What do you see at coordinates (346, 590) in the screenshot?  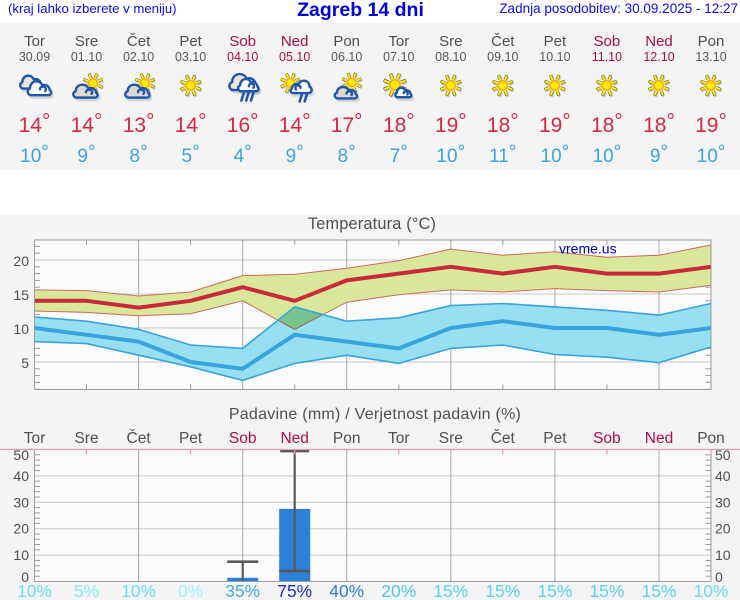 I see `svg-text: 40%` at bounding box center [346, 590].